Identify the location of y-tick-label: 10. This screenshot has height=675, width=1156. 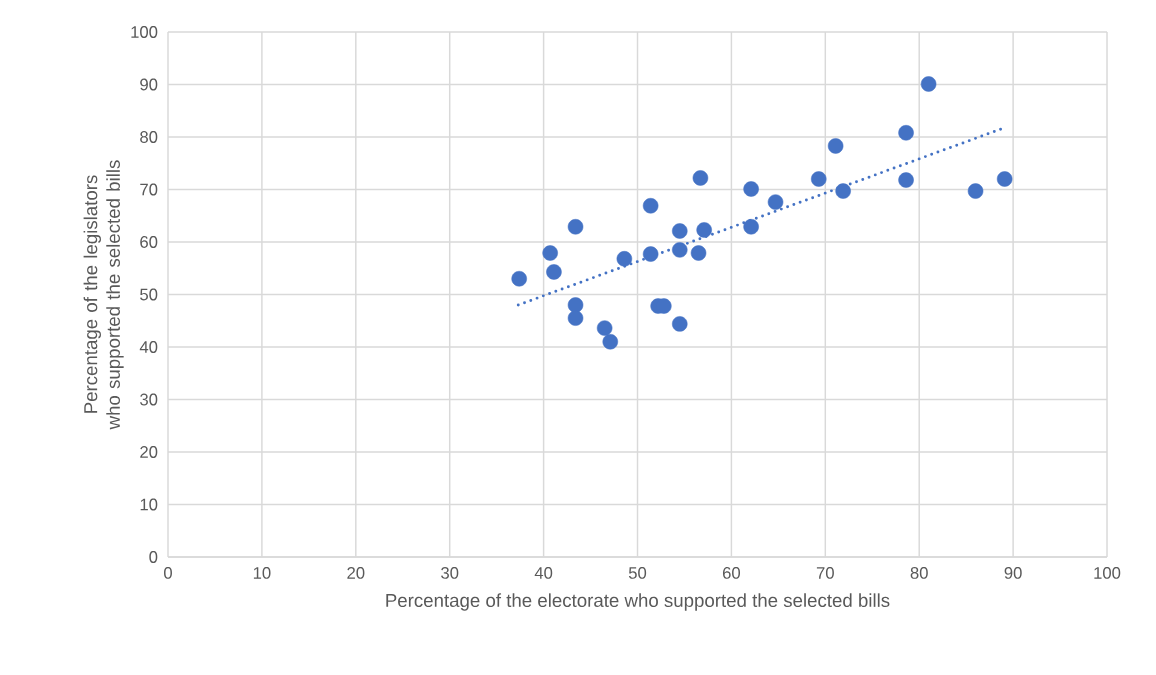
(149, 504).